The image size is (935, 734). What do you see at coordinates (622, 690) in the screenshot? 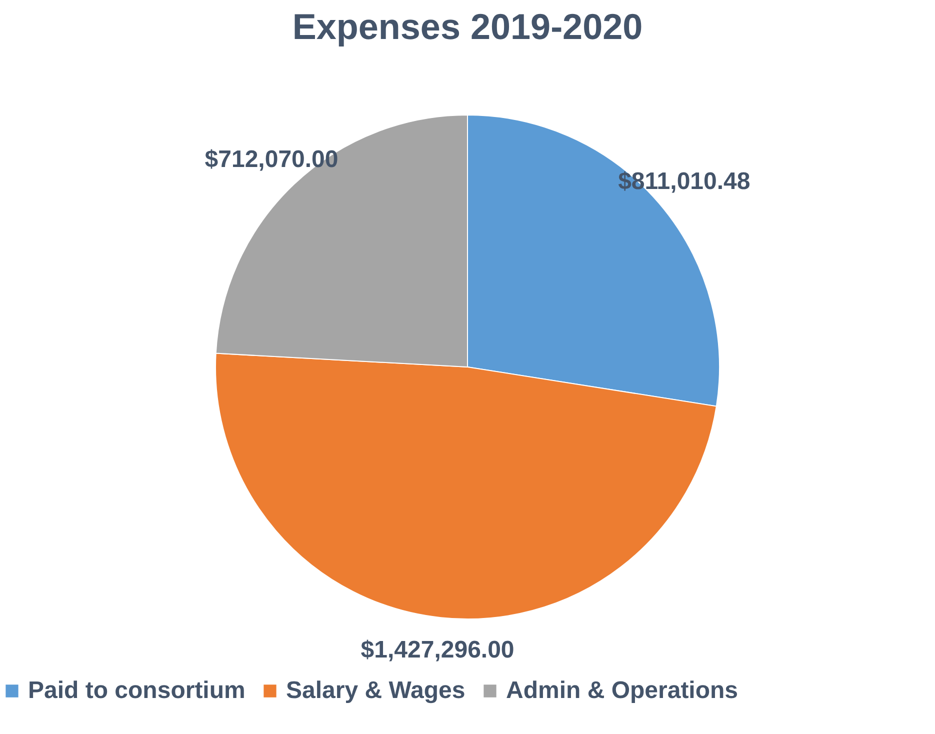
I see `legend-label: Admin & Operations` at bounding box center [622, 690].